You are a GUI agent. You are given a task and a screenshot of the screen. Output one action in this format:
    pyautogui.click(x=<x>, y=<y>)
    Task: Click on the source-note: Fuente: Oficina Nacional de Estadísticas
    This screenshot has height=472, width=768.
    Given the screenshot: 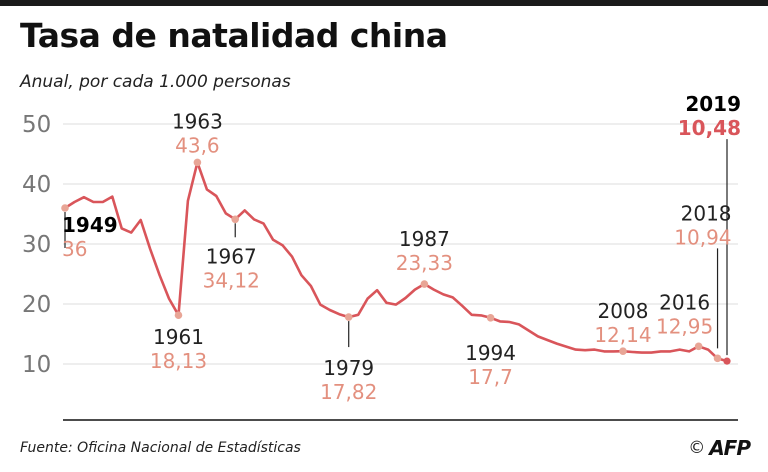 What is the action you would take?
    pyautogui.click(x=160, y=448)
    